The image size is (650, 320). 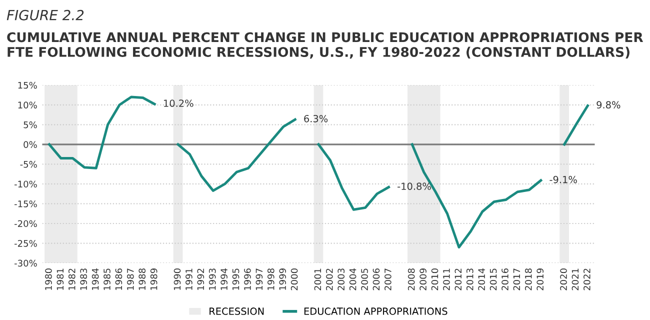 I want to click on x-tick-label: 1989, so click(x=154, y=279).